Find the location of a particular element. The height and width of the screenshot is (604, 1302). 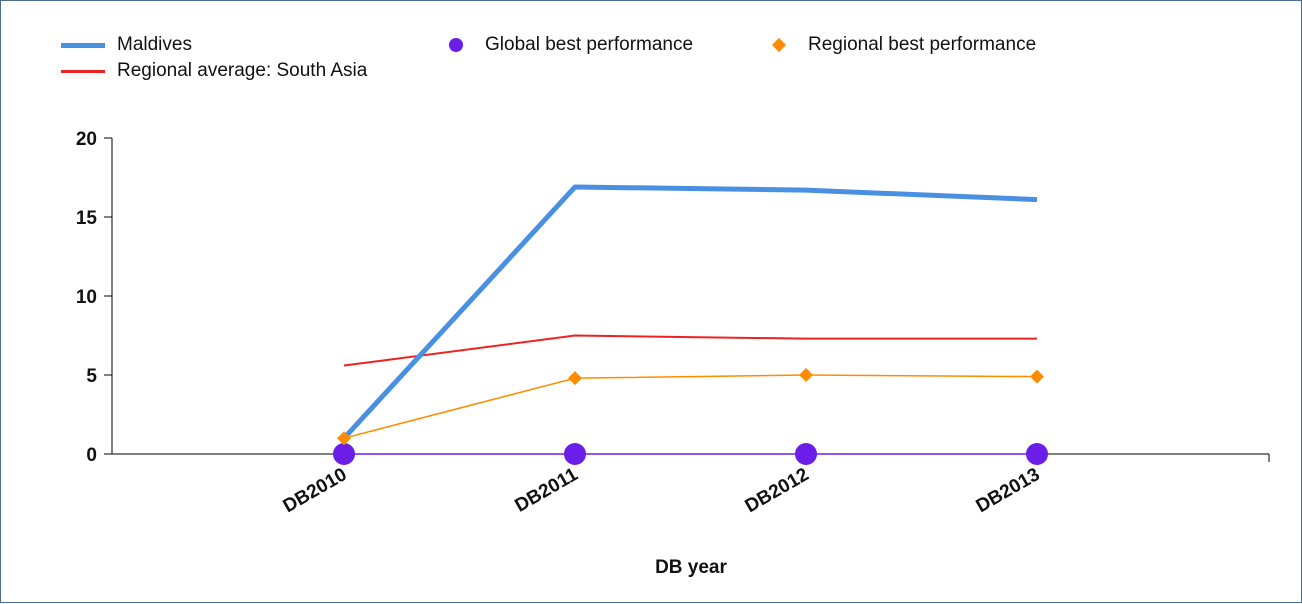

x-tick-label: DB2010 is located at coordinates (315, 490).